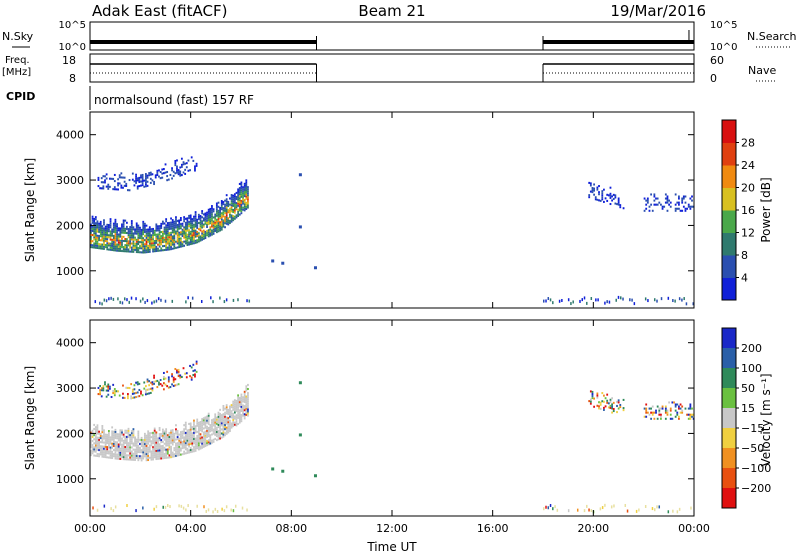 The image size is (800, 554). What do you see at coordinates (291, 528) in the screenshot?
I see `x-tick-label: 08:00` at bounding box center [291, 528].